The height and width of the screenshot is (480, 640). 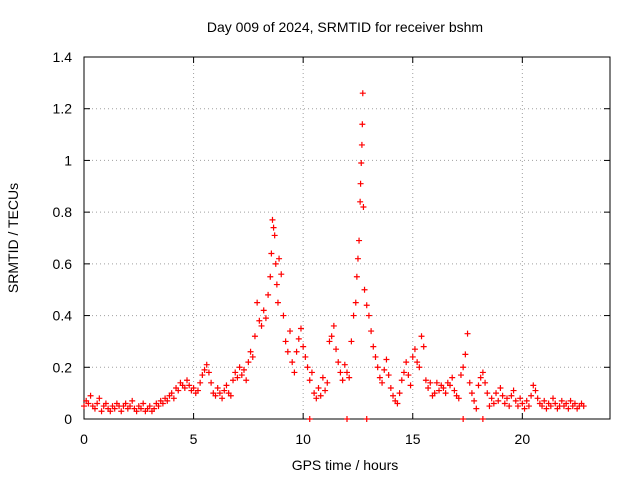 I want to click on x-axis-title: GPS time / hours, so click(x=345, y=465).